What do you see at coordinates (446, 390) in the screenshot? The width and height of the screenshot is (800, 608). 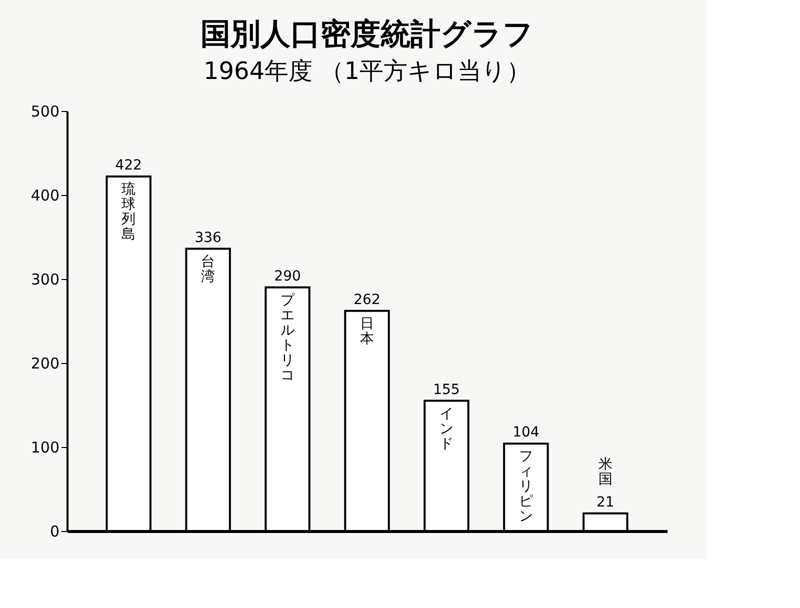 I see `data-label: 155` at bounding box center [446, 390].